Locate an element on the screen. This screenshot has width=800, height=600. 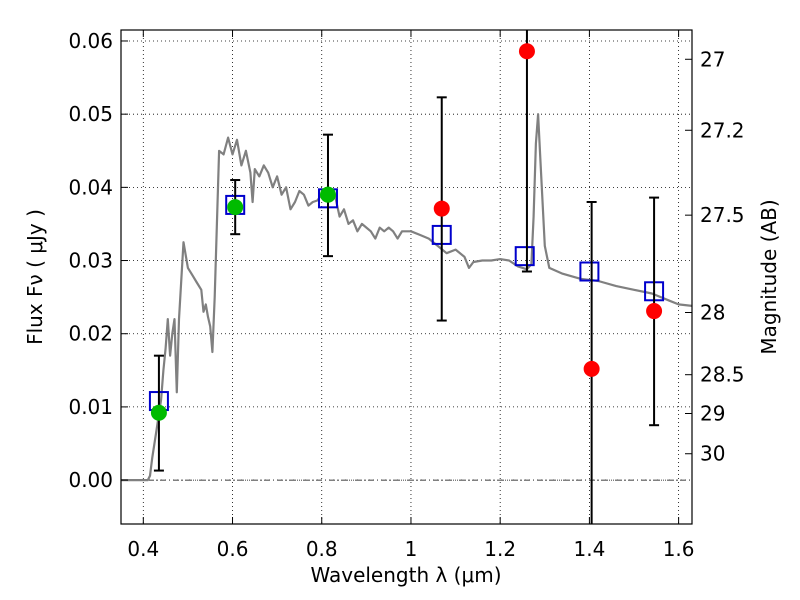
y-axis-label: Flux Fν ( μJy ) is located at coordinates (35, 277).